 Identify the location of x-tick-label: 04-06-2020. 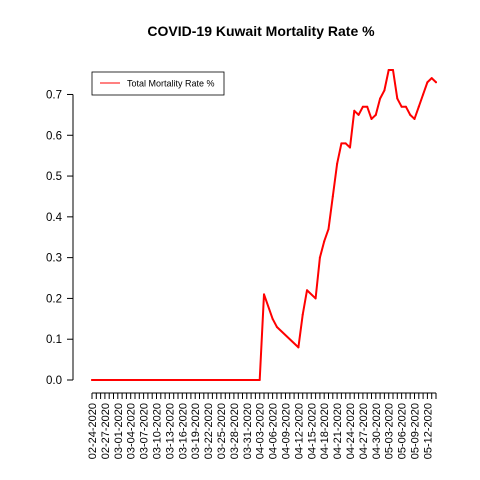
(274, 431).